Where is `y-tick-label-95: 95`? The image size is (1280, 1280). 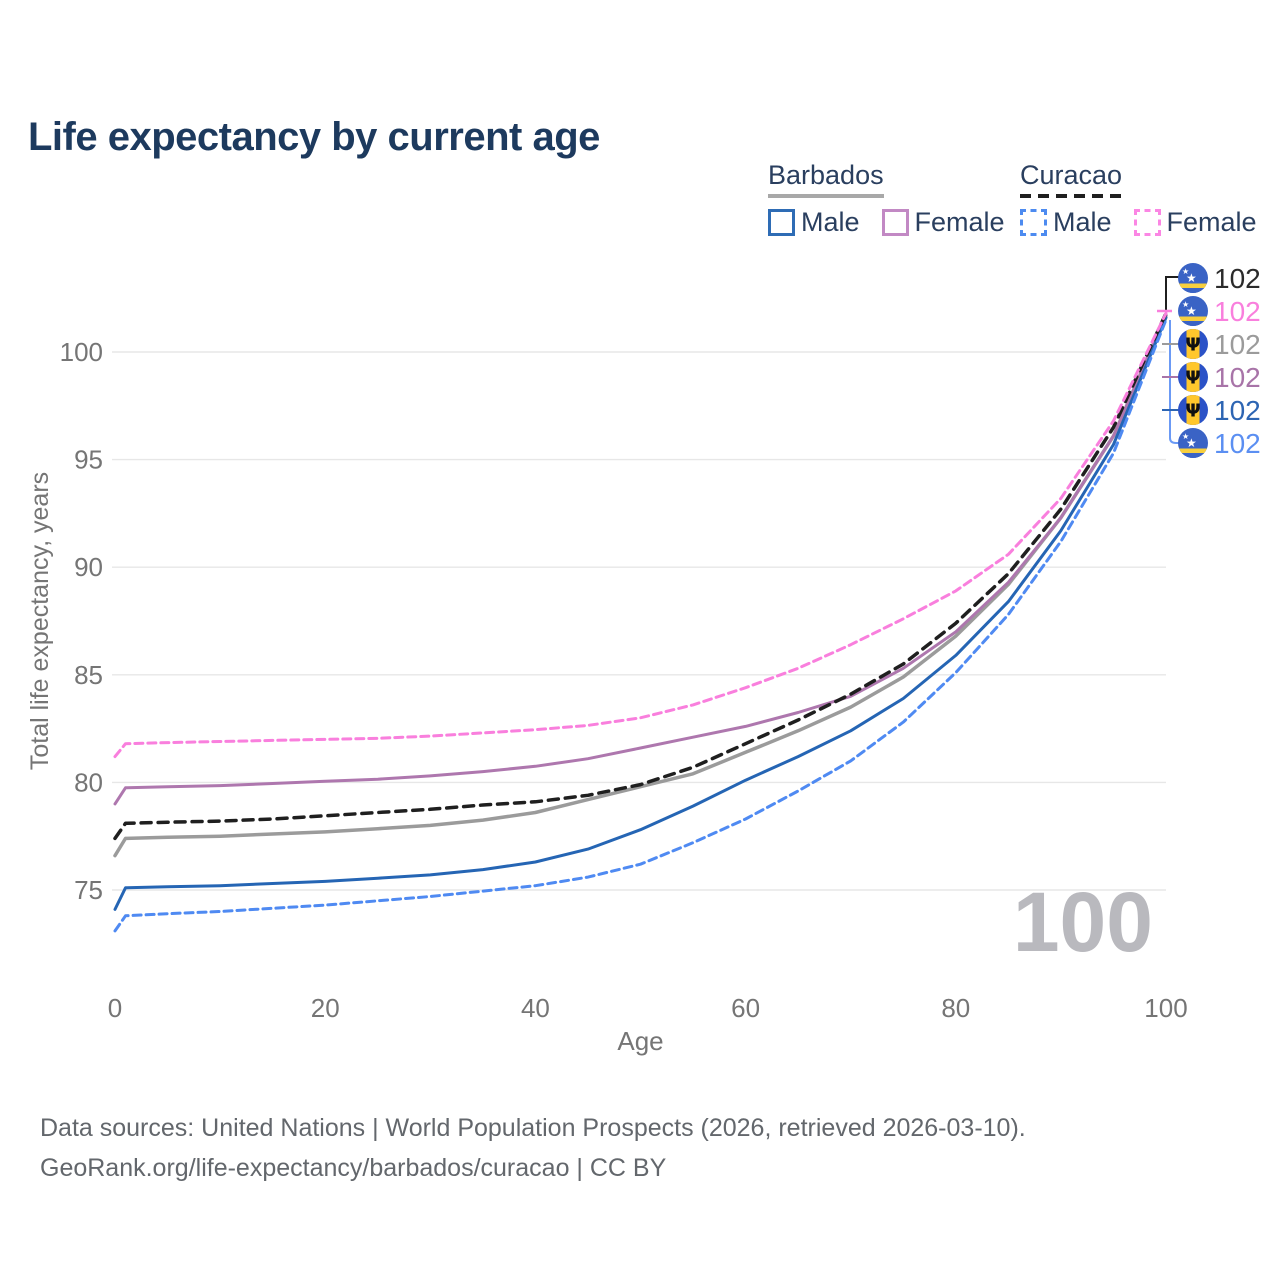
y-tick-label-95: 95 is located at coordinates (88, 460).